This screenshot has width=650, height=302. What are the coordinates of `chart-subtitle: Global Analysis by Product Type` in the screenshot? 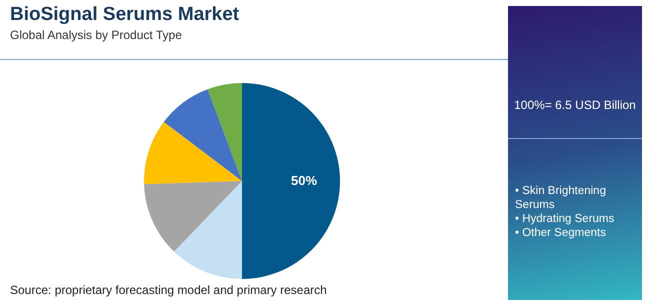 It's located at (96, 35).